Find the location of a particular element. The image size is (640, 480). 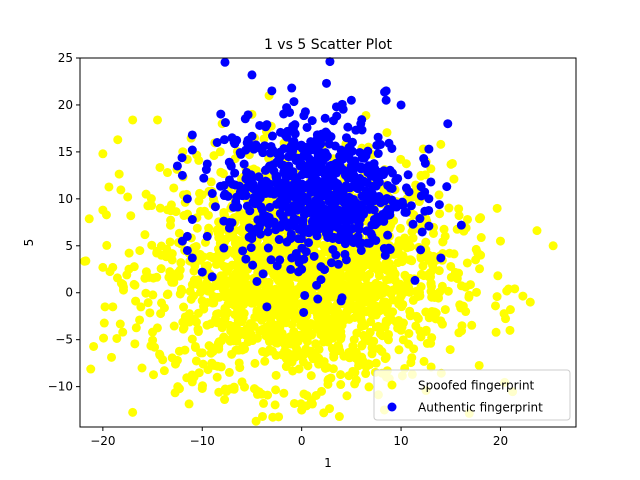

y-axis-label: 5 is located at coordinates (29, 243).